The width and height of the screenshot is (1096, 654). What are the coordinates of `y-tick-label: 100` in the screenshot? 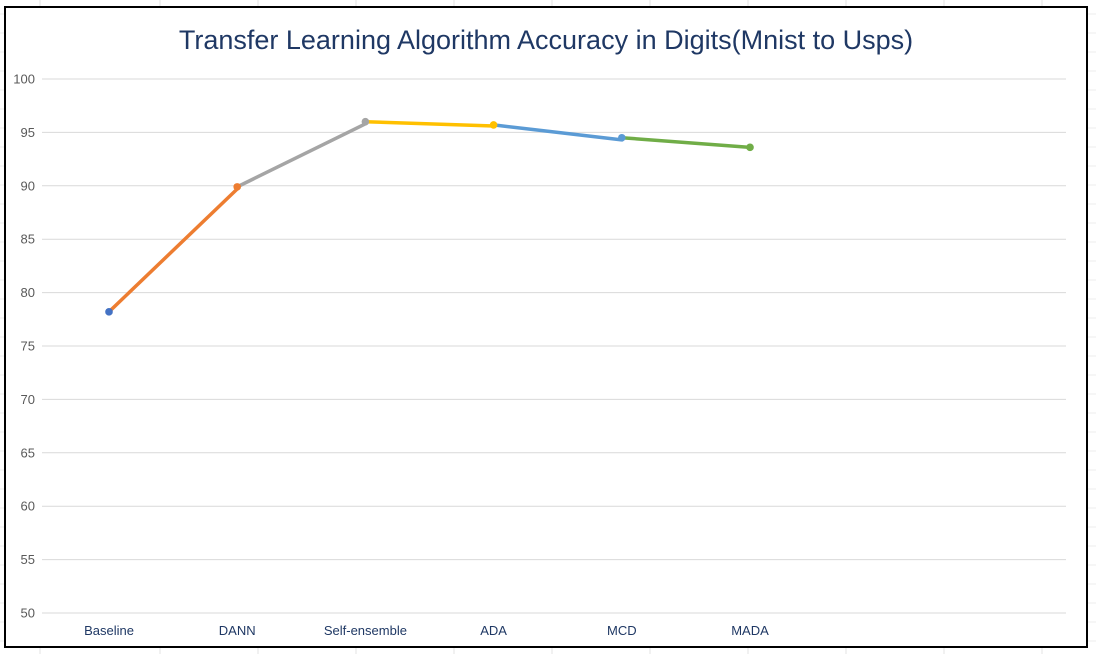 It's located at (24, 79).